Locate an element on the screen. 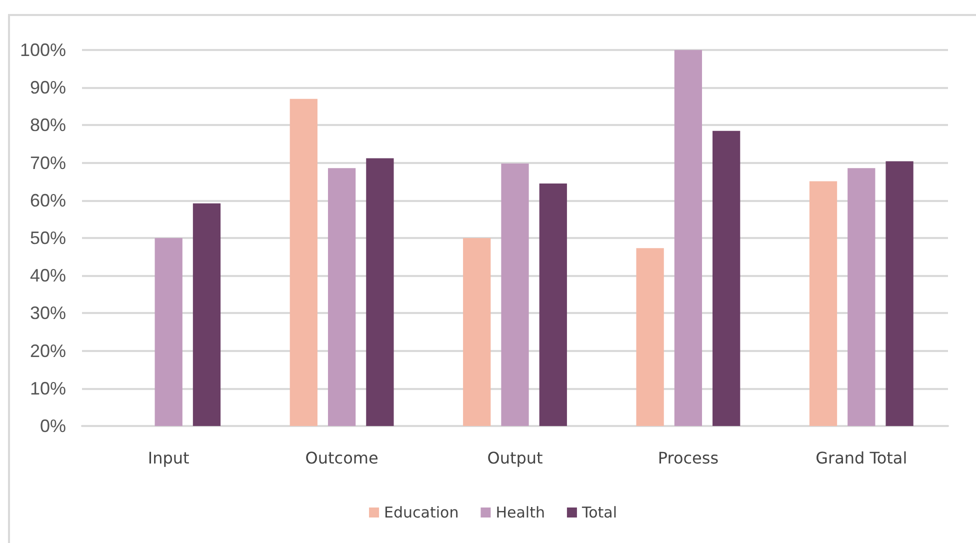 The image size is (976, 543). x-tick-label: Outcome is located at coordinates (341, 458).